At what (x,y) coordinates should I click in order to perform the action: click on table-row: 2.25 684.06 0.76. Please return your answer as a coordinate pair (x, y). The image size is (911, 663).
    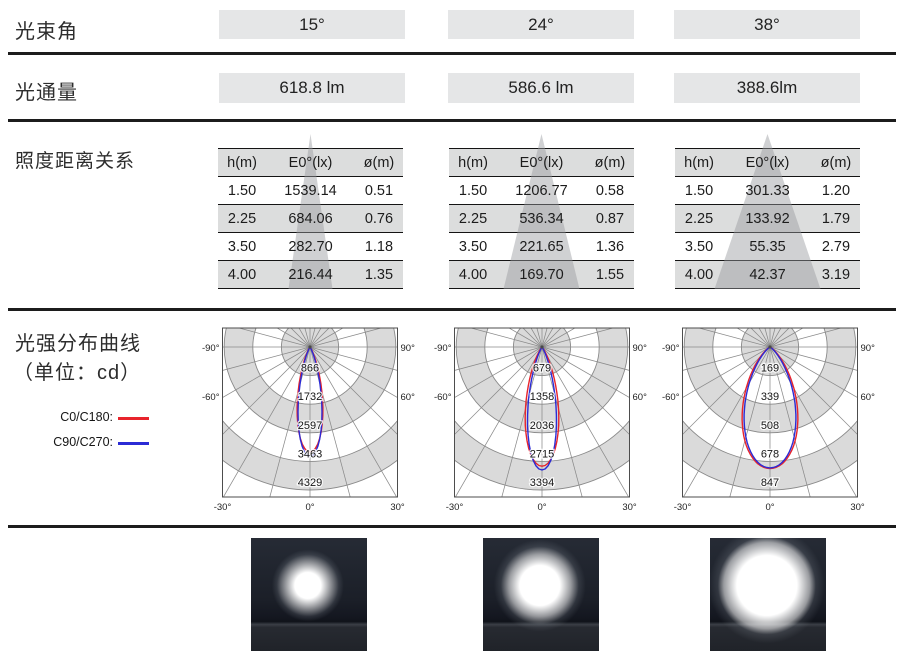
    Looking at the image, I should click on (310, 219).